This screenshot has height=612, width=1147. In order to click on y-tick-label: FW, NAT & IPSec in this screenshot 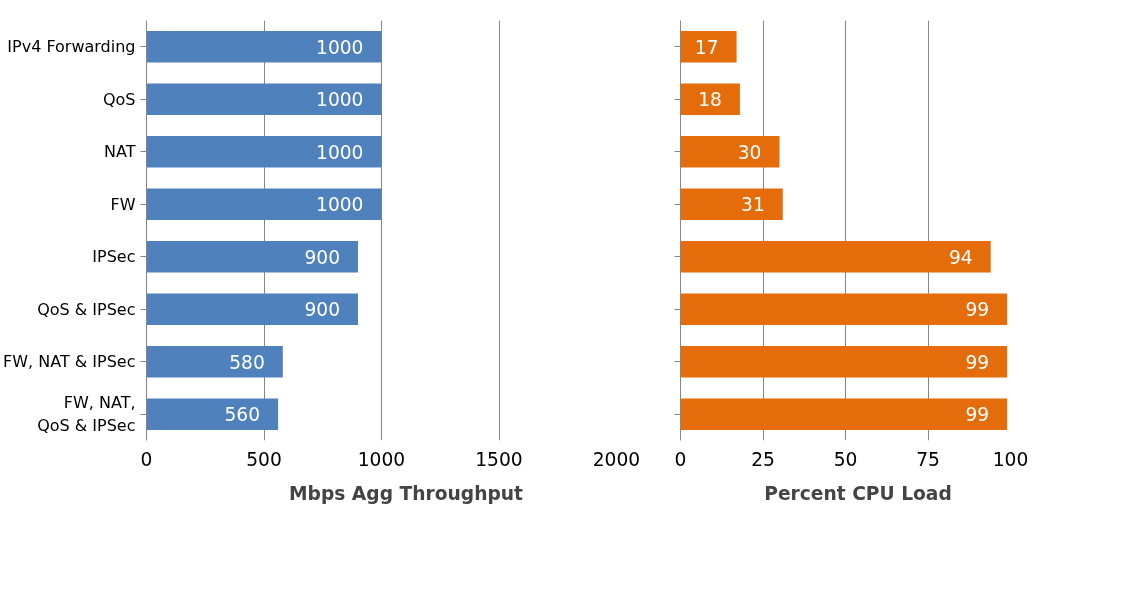, I will do `click(69, 362)`.